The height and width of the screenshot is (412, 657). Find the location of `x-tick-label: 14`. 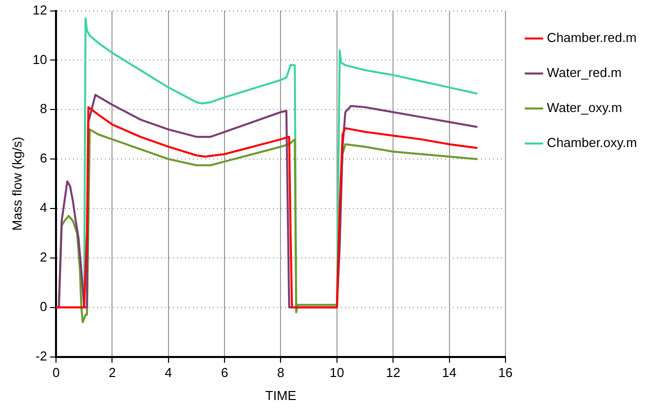

x-tick-label: 14 is located at coordinates (449, 372).